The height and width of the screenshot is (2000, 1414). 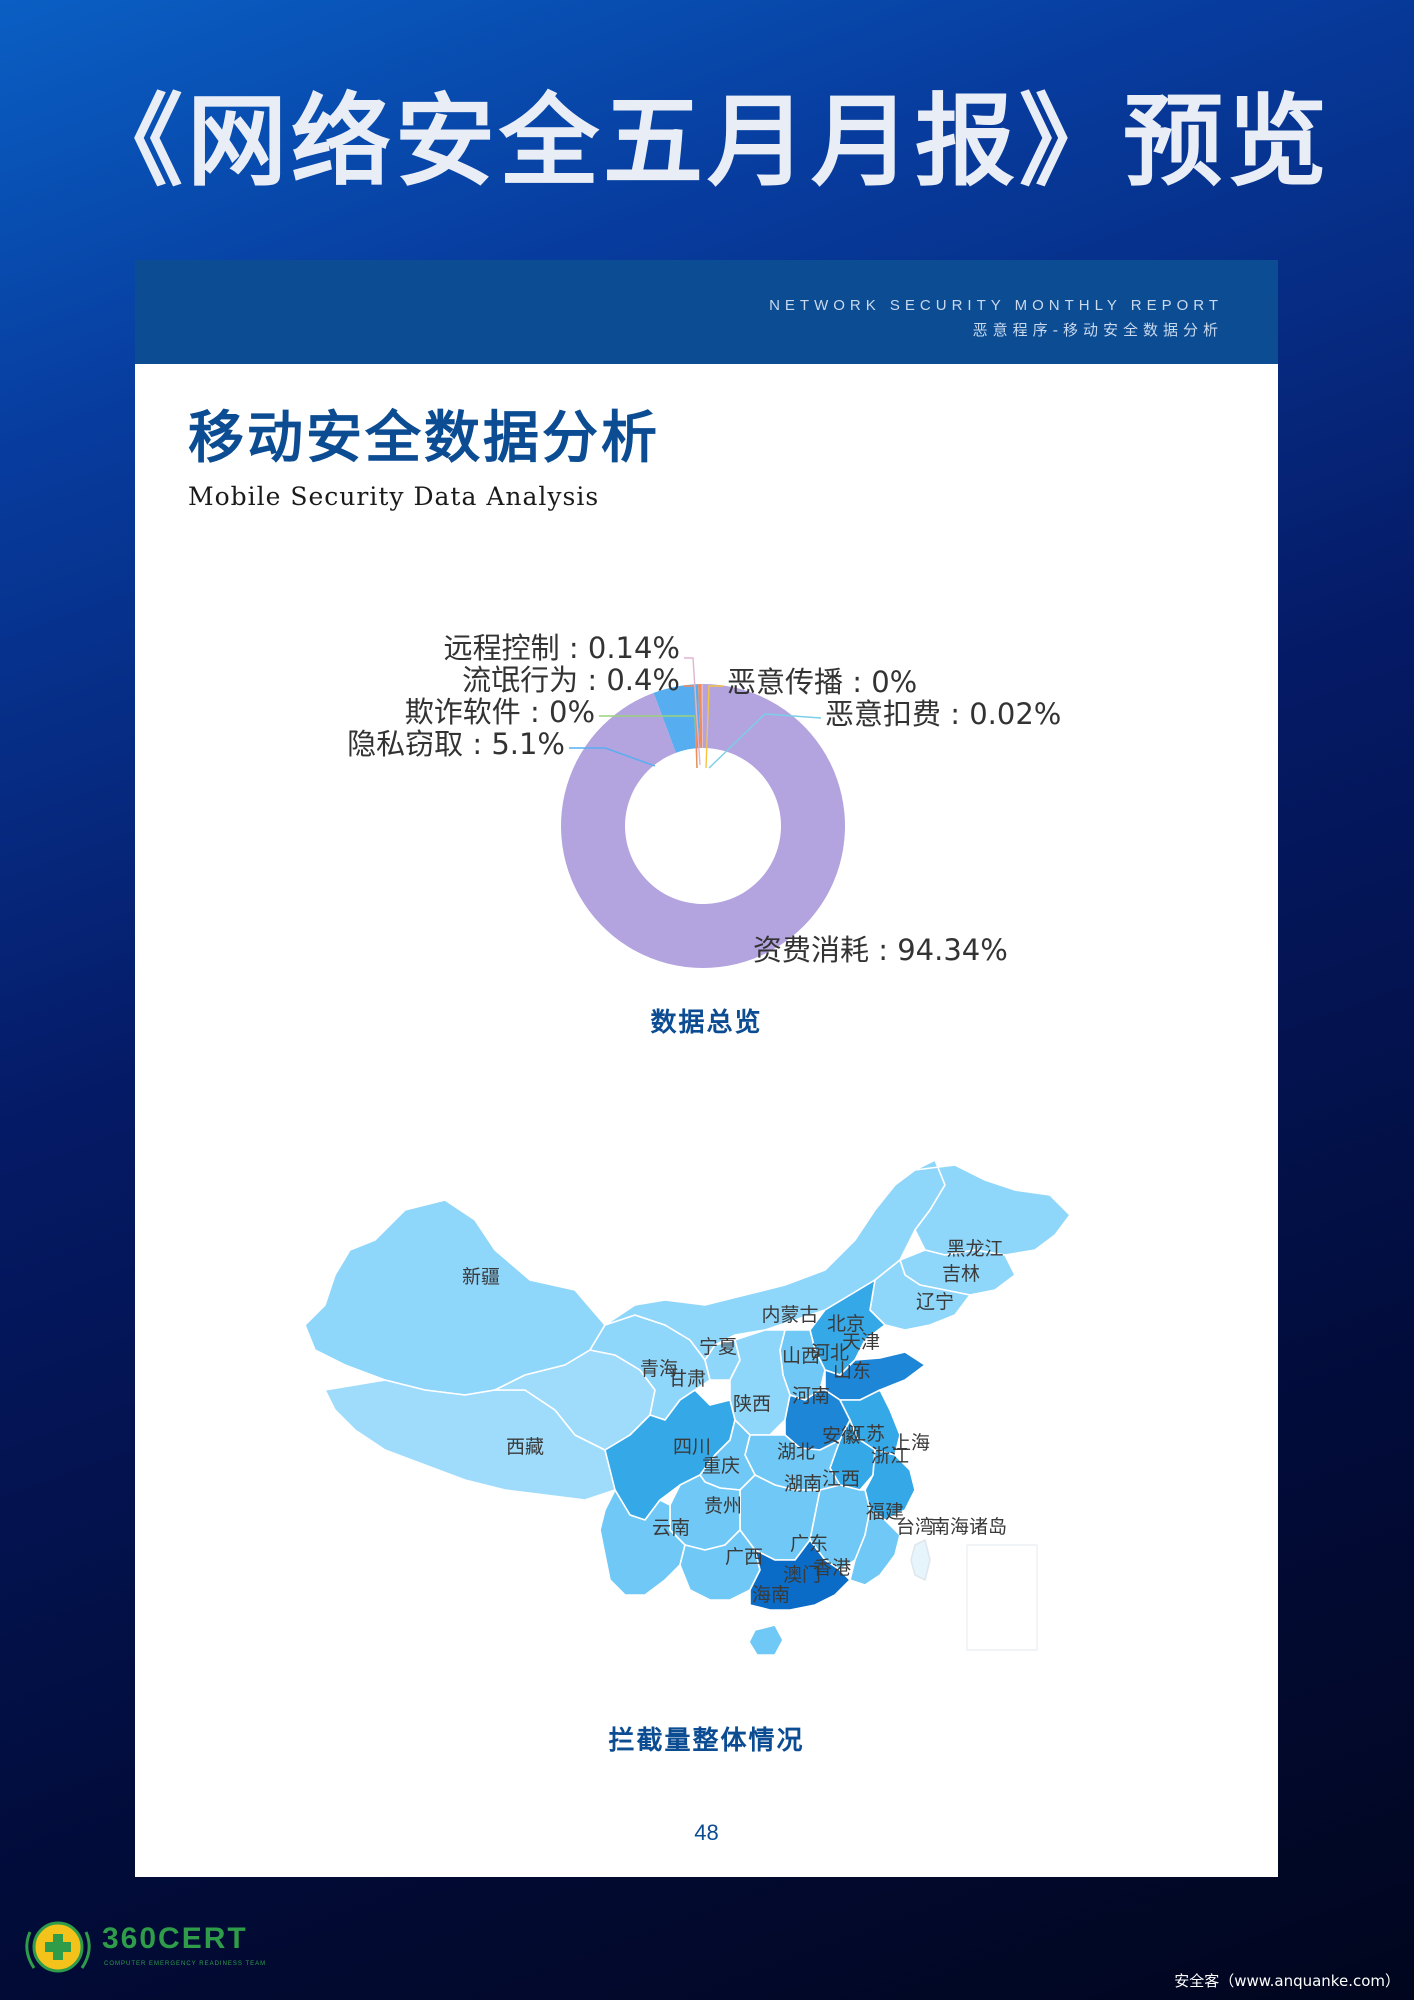 I want to click on map-label-重庆: 重庆, so click(x=721, y=1466).